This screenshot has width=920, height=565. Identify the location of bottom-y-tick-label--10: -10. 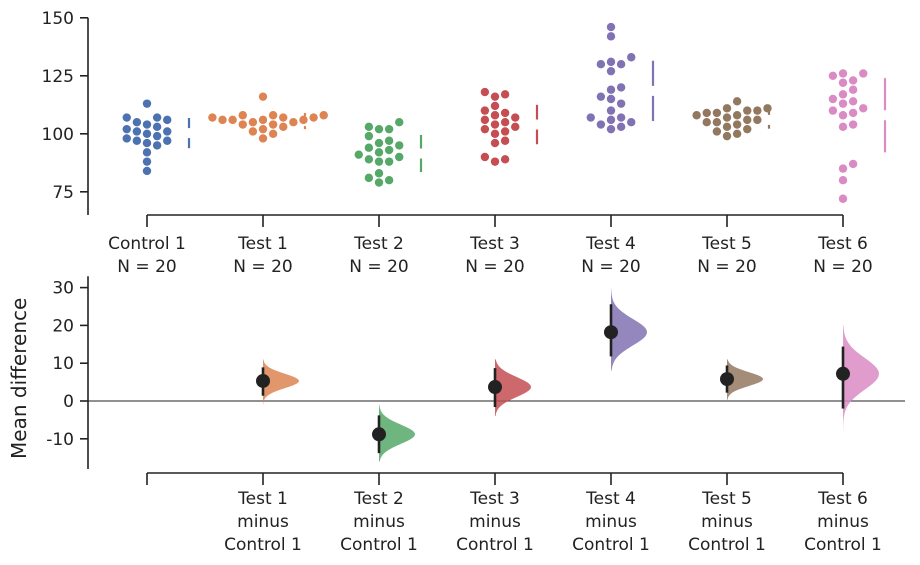
(60, 440).